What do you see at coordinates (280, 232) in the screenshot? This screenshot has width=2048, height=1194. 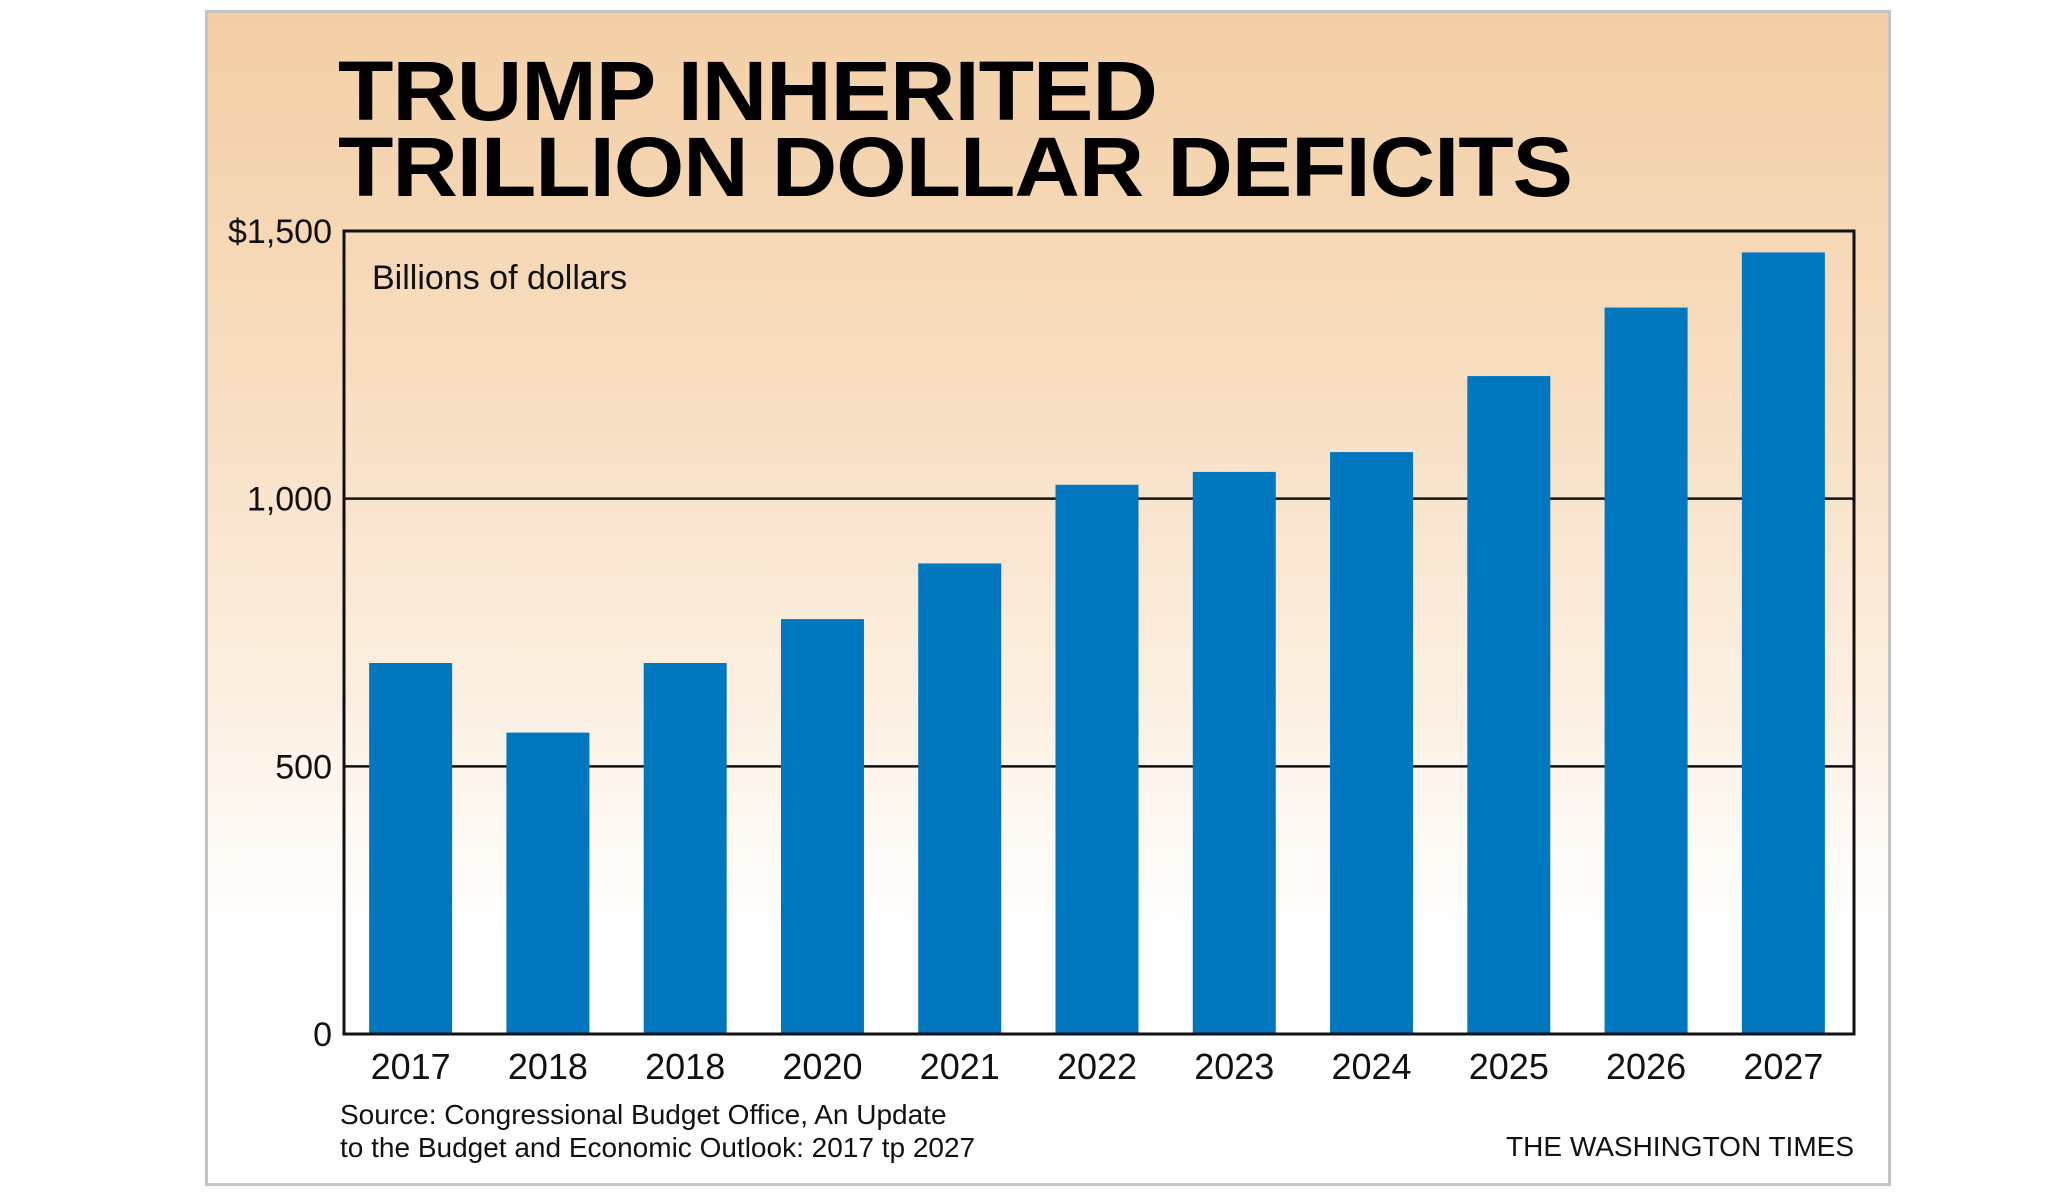 I see `y-tick-label-1500: $1,500` at bounding box center [280, 232].